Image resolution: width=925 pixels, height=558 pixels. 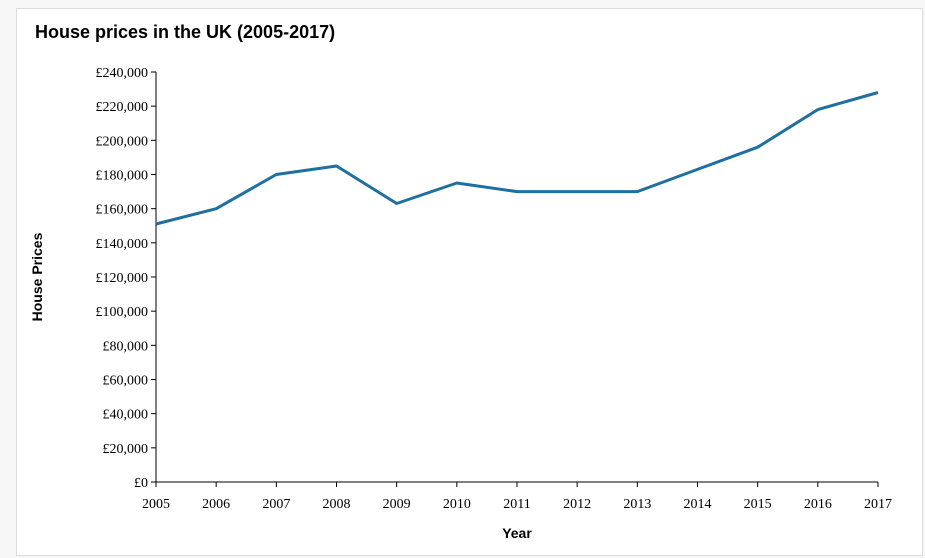 What do you see at coordinates (126, 381) in the screenshot?
I see `y-tick-label: £60,000` at bounding box center [126, 381].